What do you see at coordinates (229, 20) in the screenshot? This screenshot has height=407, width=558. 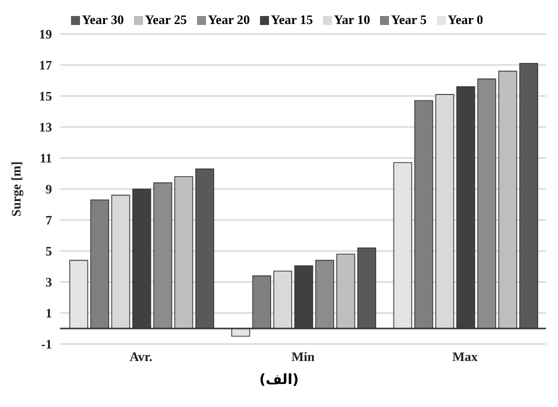 I see `legend-label: Year 20` at bounding box center [229, 20].